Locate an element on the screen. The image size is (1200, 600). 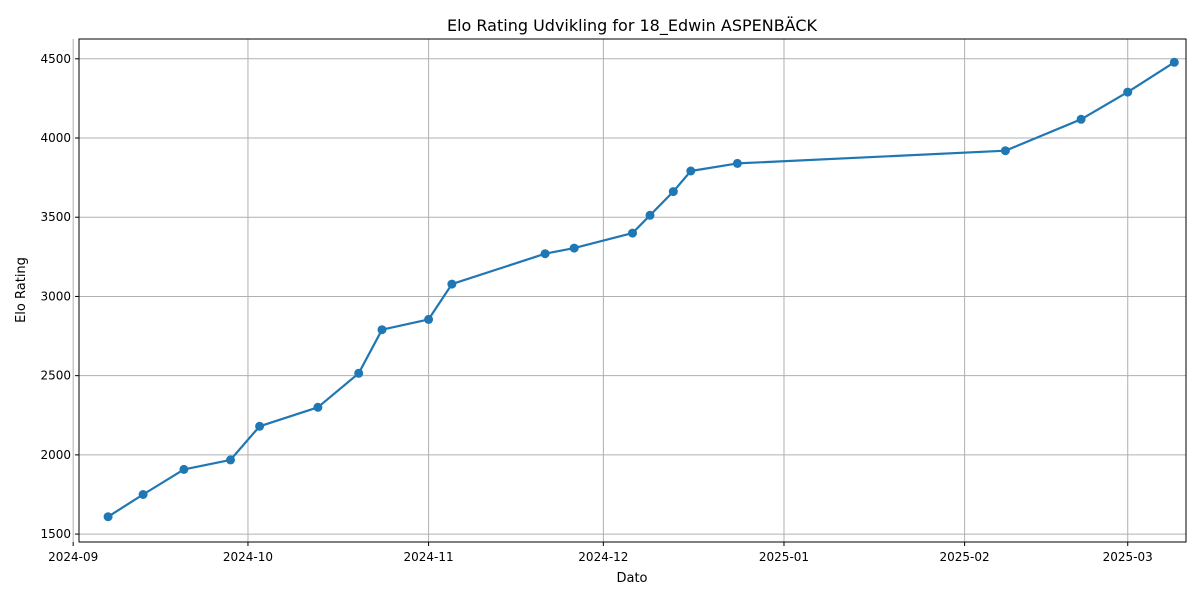
y-tick-label: 4500 is located at coordinates (55, 59).